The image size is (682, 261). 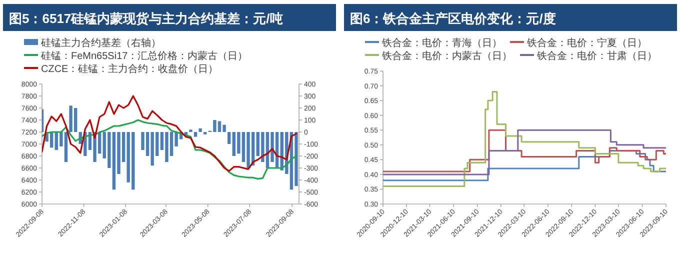 What do you see at coordinates (596, 56) in the screenshot?
I see `legend-label: 铁合金：电价：甘肃（日）` at bounding box center [596, 56].